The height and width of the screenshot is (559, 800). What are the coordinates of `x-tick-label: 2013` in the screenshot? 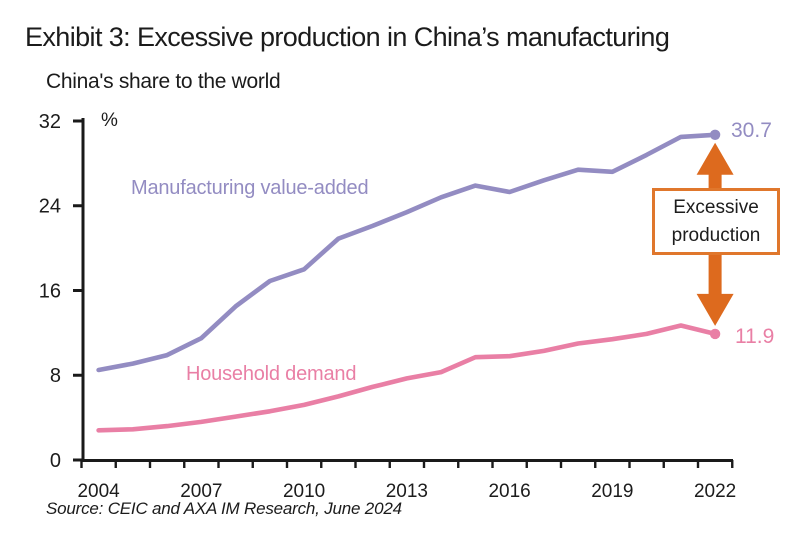 It's located at (407, 491).